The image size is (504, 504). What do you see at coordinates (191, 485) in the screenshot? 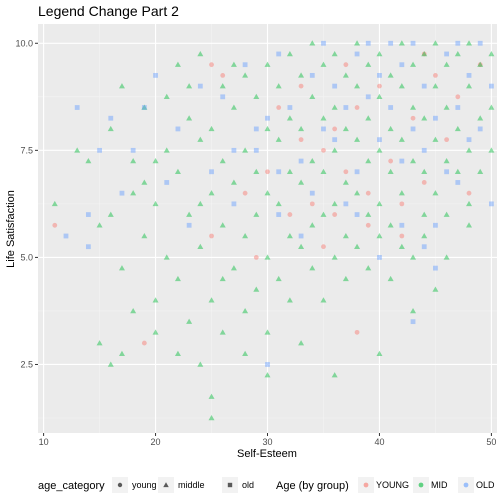
I see `legend-label-middle: middle` at bounding box center [191, 485].